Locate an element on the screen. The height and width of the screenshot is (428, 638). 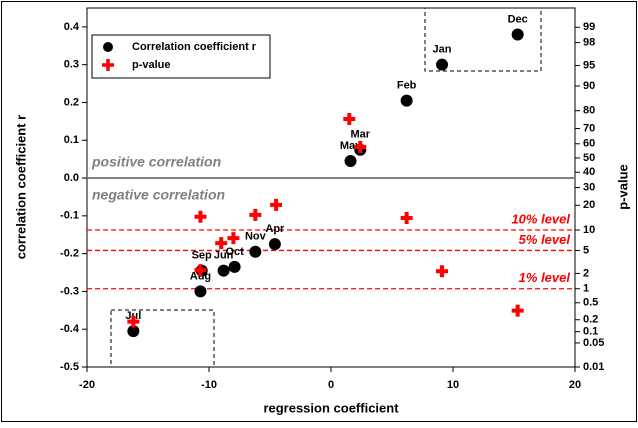
y2-tick-label: 0.5 is located at coordinates (590, 303).